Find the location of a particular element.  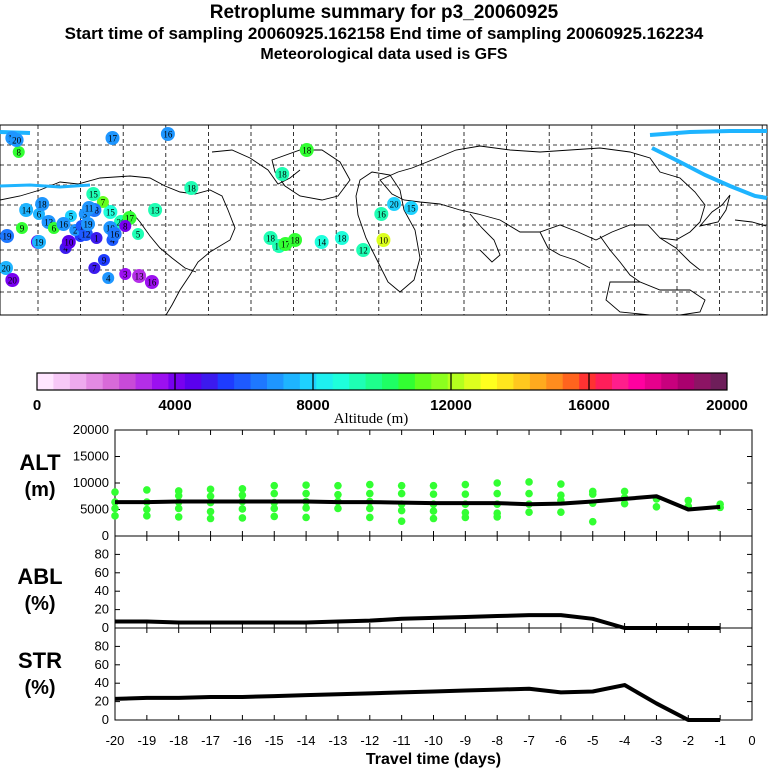

panel-label-unit: (%) is located at coordinates (39, 604).